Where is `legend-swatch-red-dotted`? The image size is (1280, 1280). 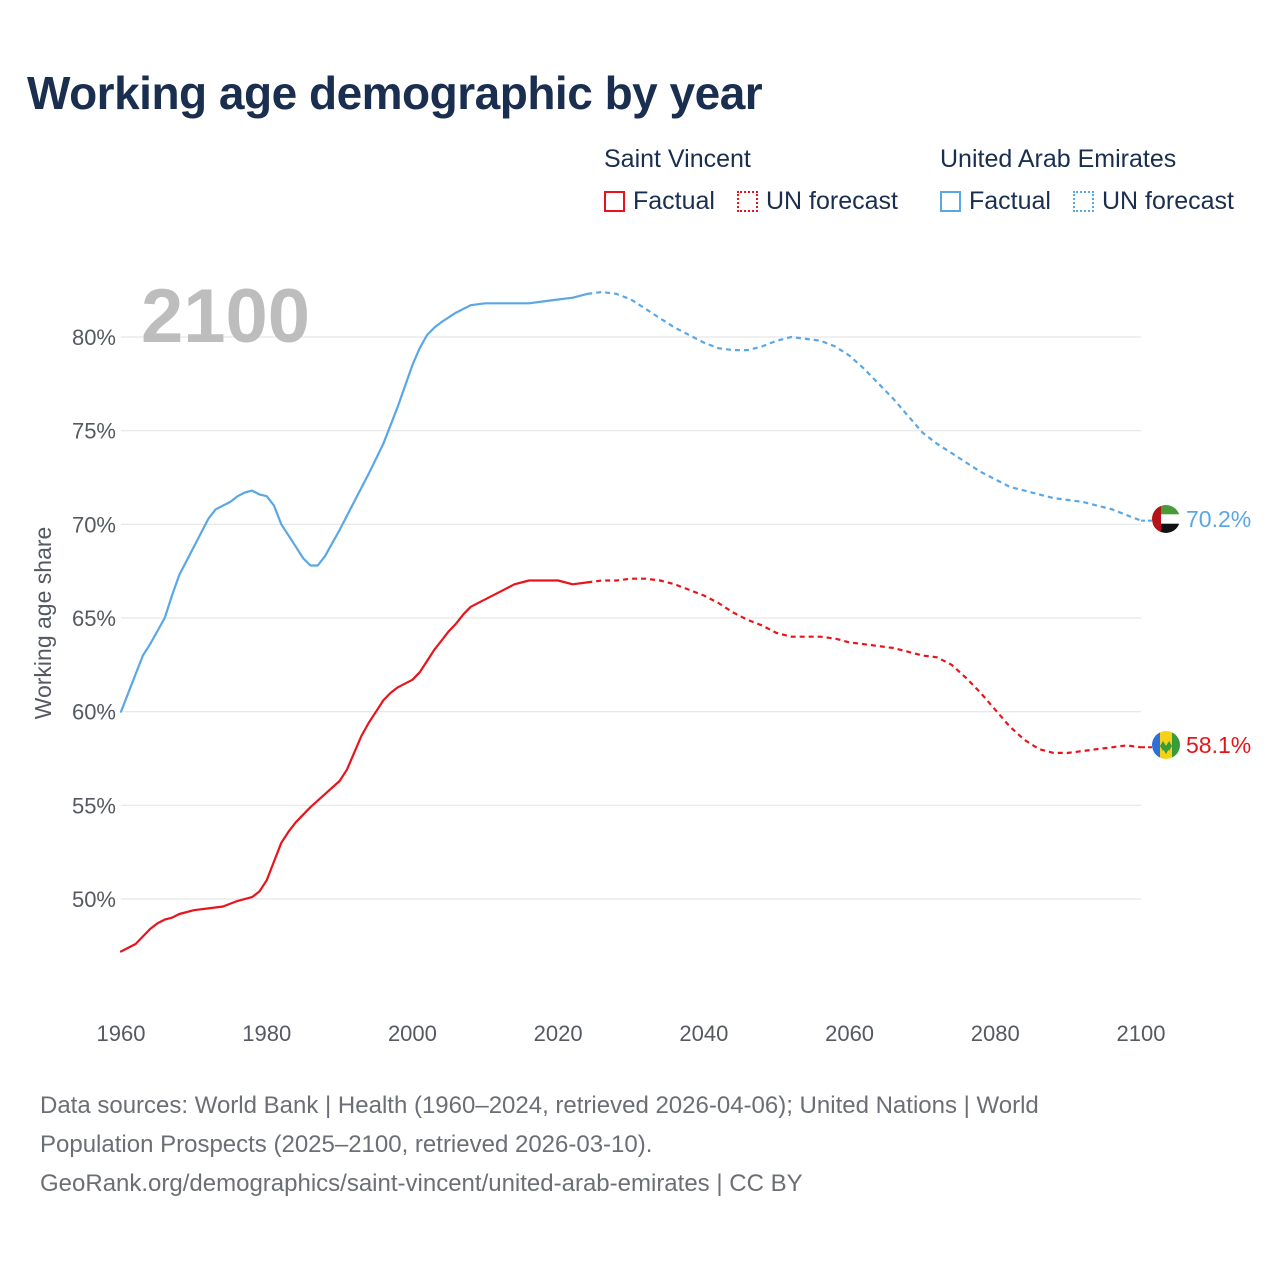 legend-swatch-red-dotted is located at coordinates (747, 201).